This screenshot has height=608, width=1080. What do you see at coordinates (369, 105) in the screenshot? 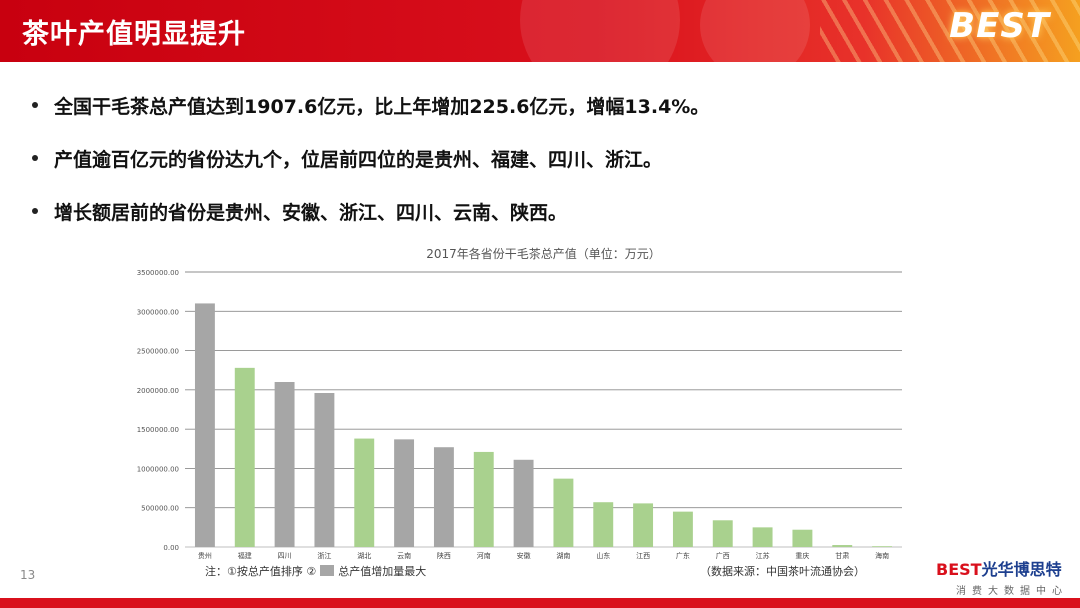
I see `bullet-item: 全国干毛茶总产值达到1907.6亿元，比上年增加225.6亿元，增幅13.4%。` at bounding box center [369, 105].